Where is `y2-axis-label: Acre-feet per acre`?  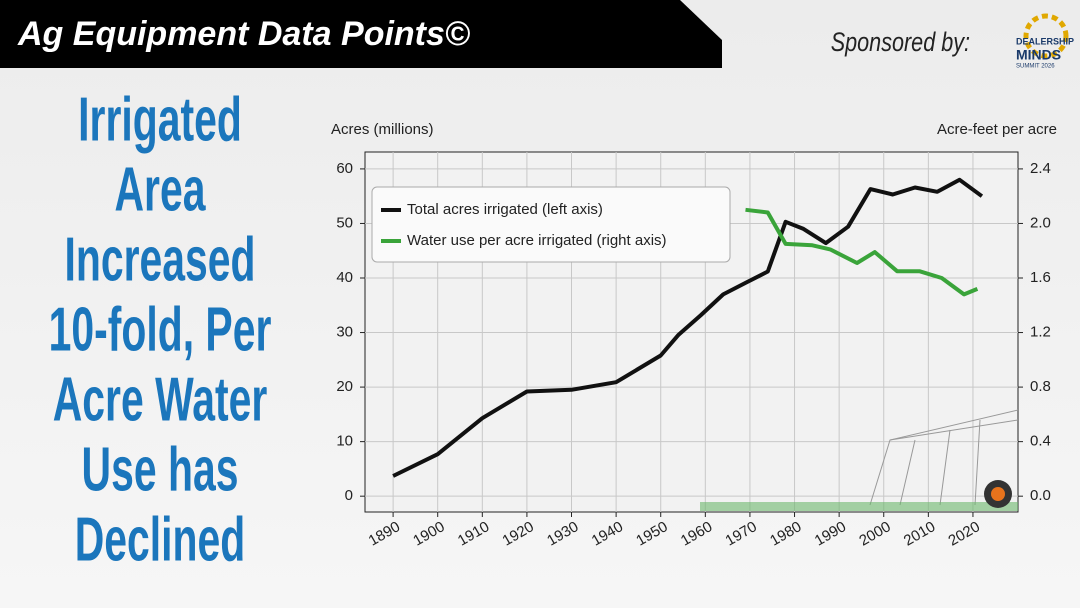
y2-axis-label: Acre-feet per acre is located at coordinates (997, 129).